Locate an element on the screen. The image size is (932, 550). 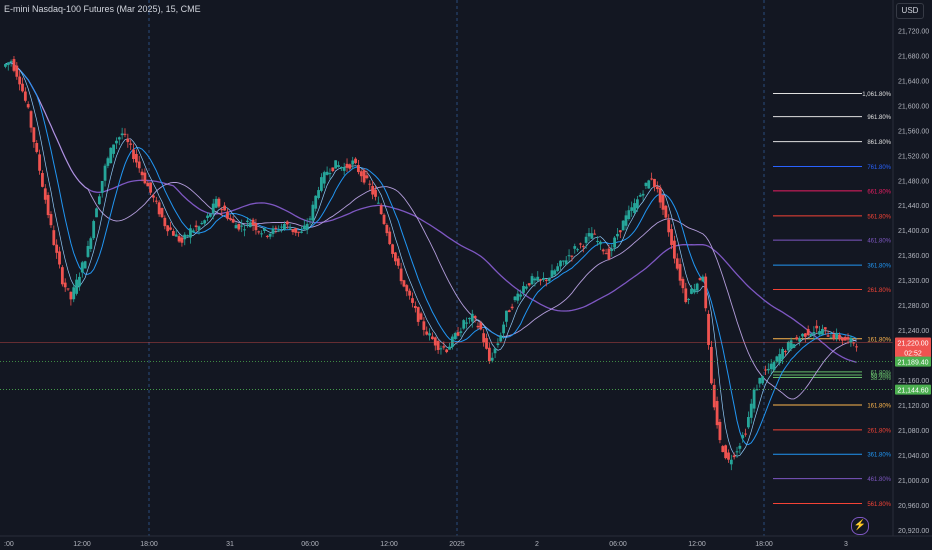
x-tick-label: 18:00 is located at coordinates (764, 544).